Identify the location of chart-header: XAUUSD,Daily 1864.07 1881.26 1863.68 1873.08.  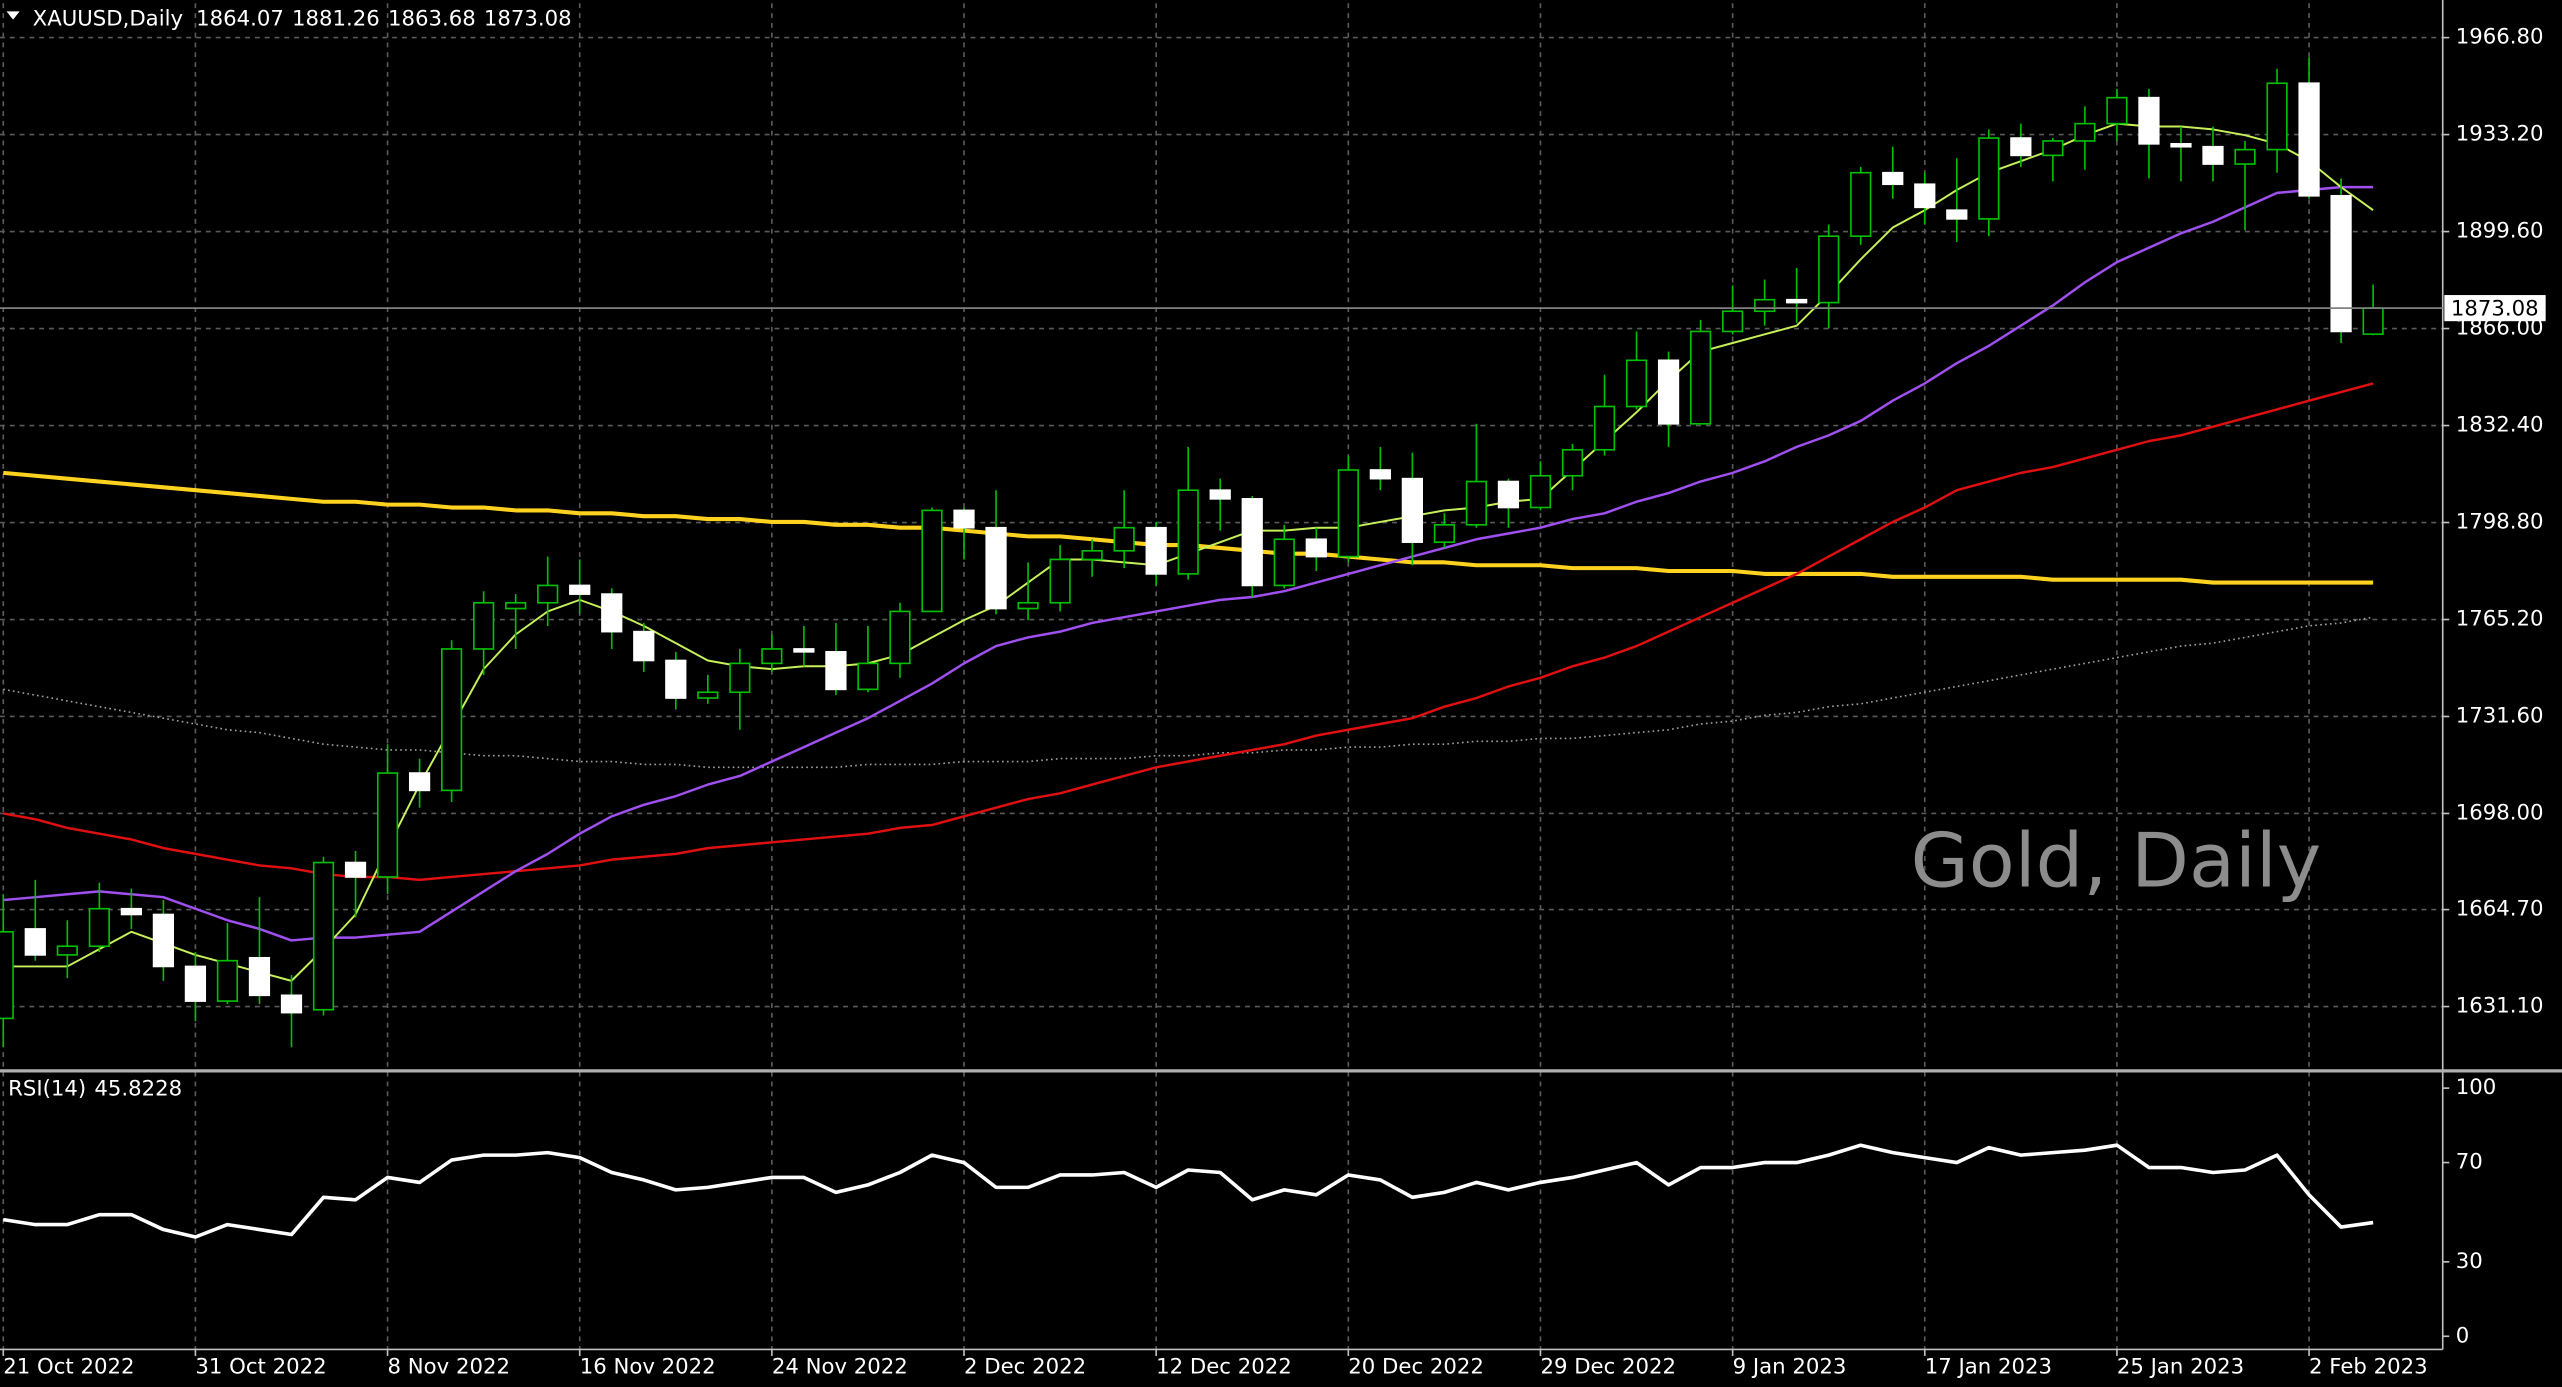
(302, 19).